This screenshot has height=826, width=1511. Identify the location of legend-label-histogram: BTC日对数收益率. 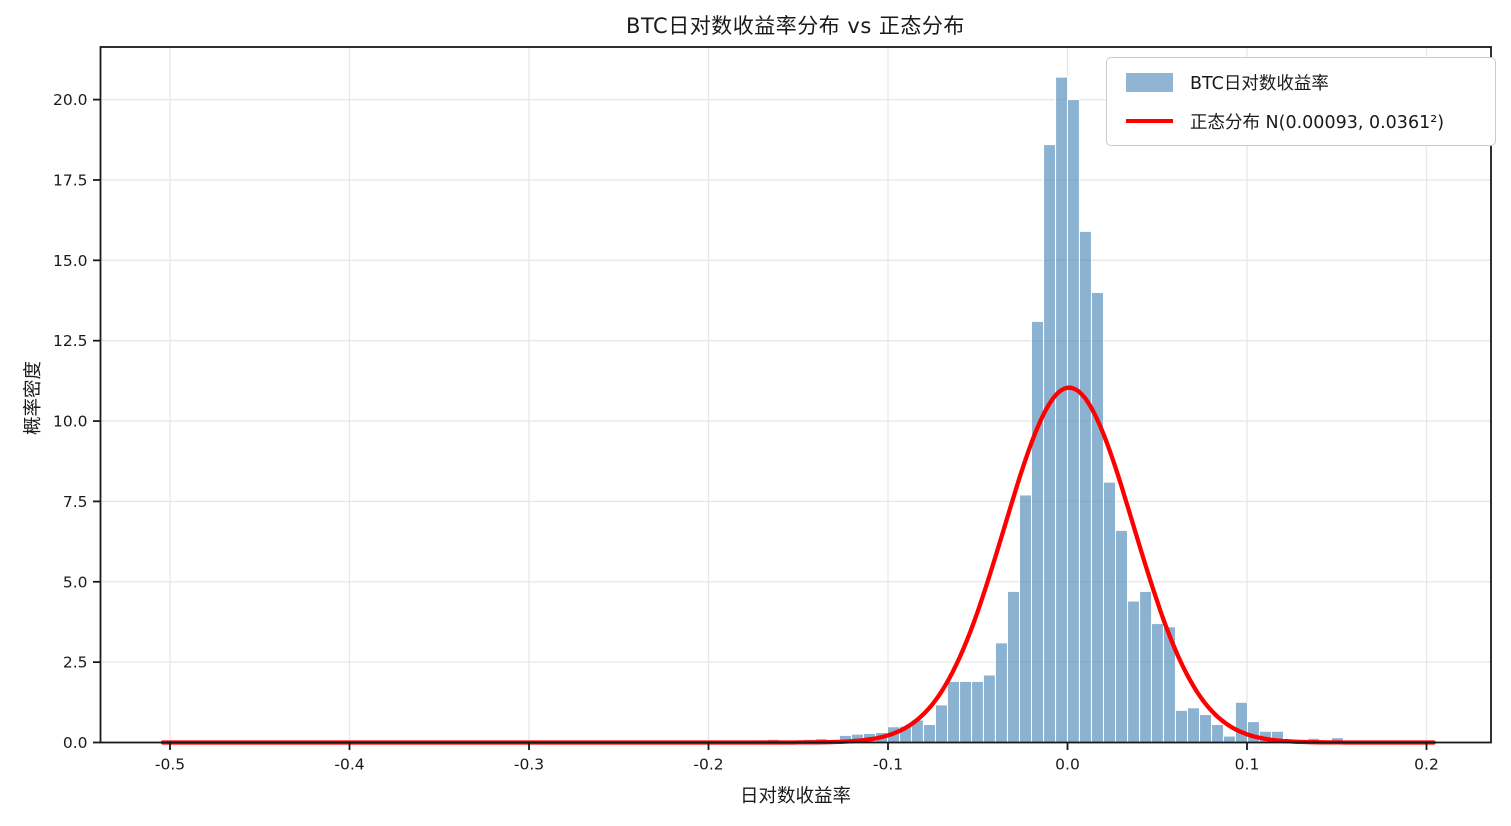
(1259, 83).